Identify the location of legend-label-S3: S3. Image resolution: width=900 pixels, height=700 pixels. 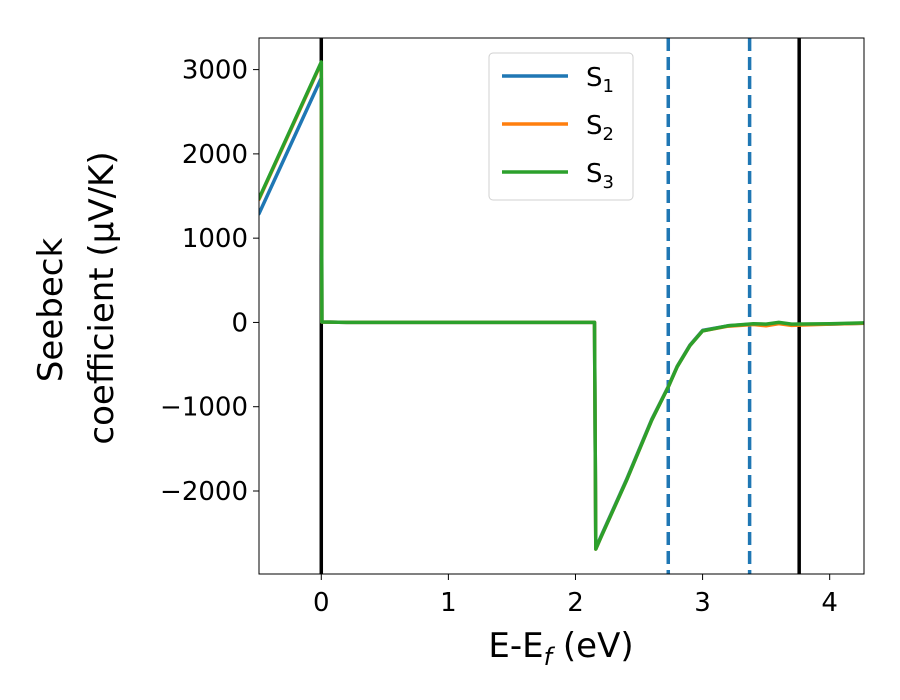
(600, 176).